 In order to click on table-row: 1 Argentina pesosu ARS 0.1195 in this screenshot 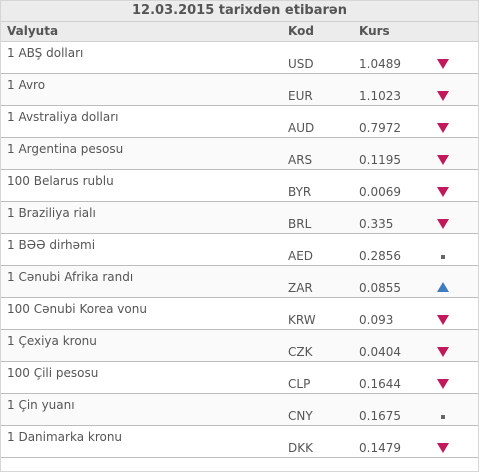, I will do `click(239, 154)`.